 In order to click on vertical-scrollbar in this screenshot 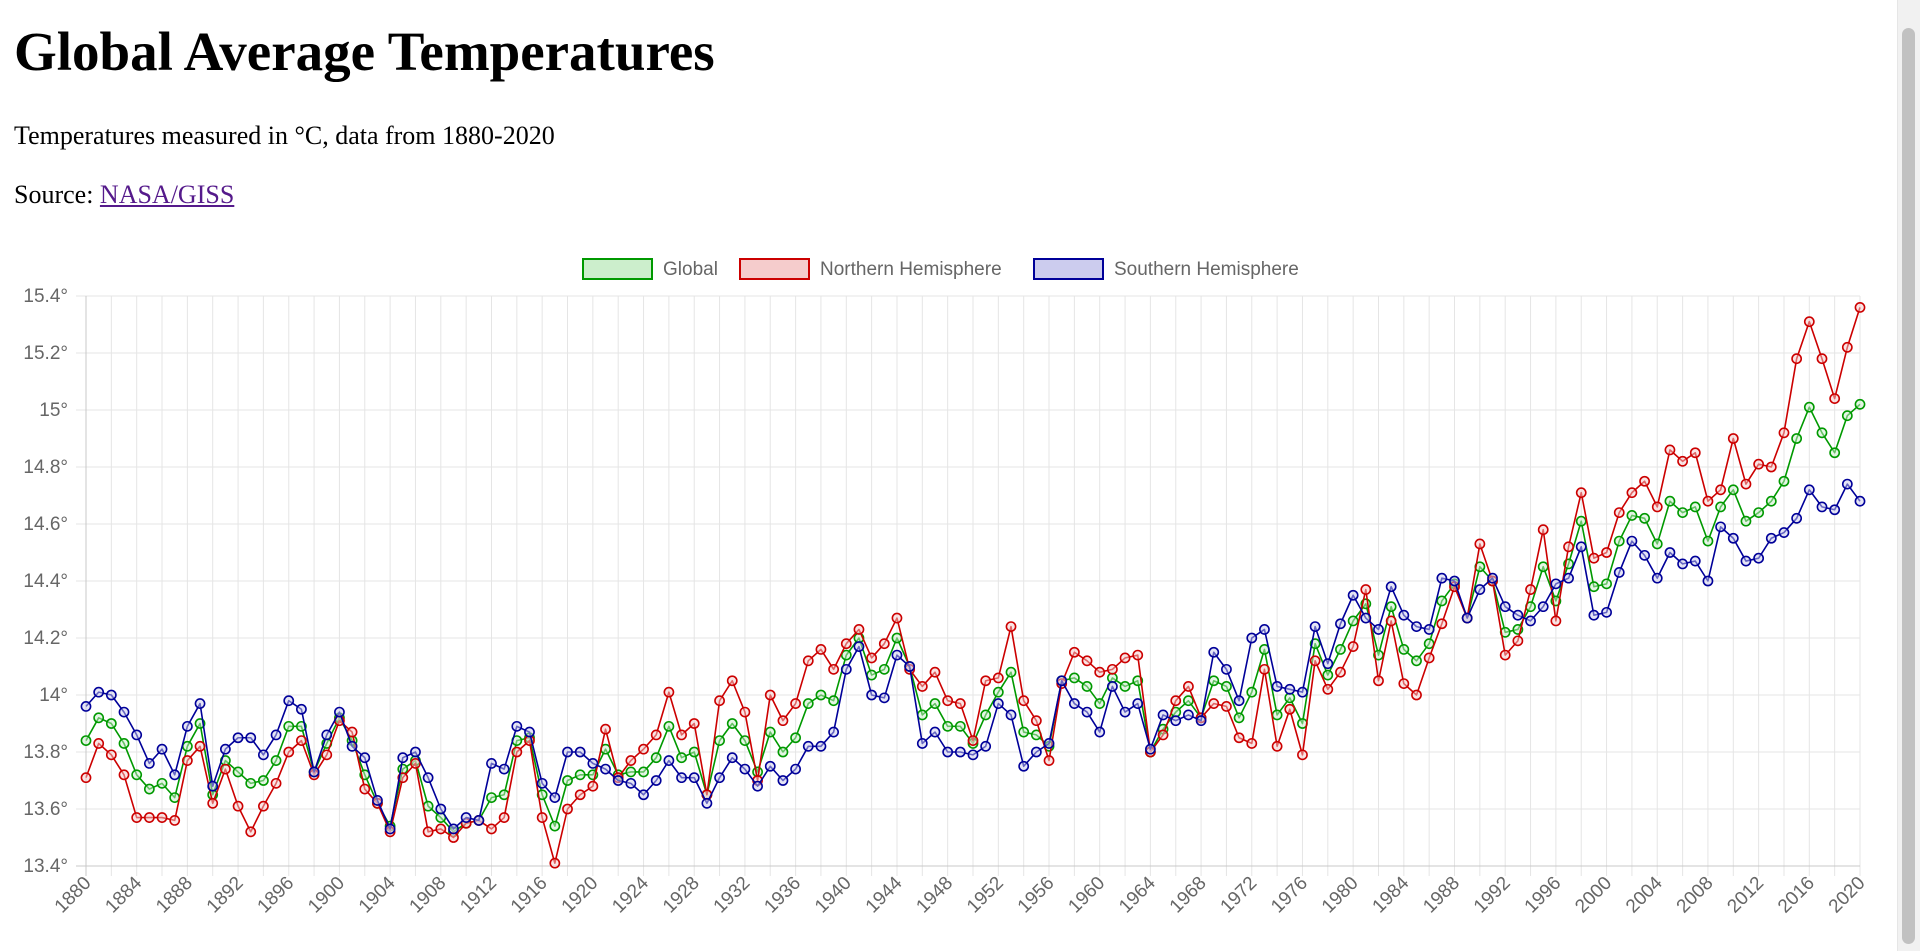, I will do `click(1908, 475)`.